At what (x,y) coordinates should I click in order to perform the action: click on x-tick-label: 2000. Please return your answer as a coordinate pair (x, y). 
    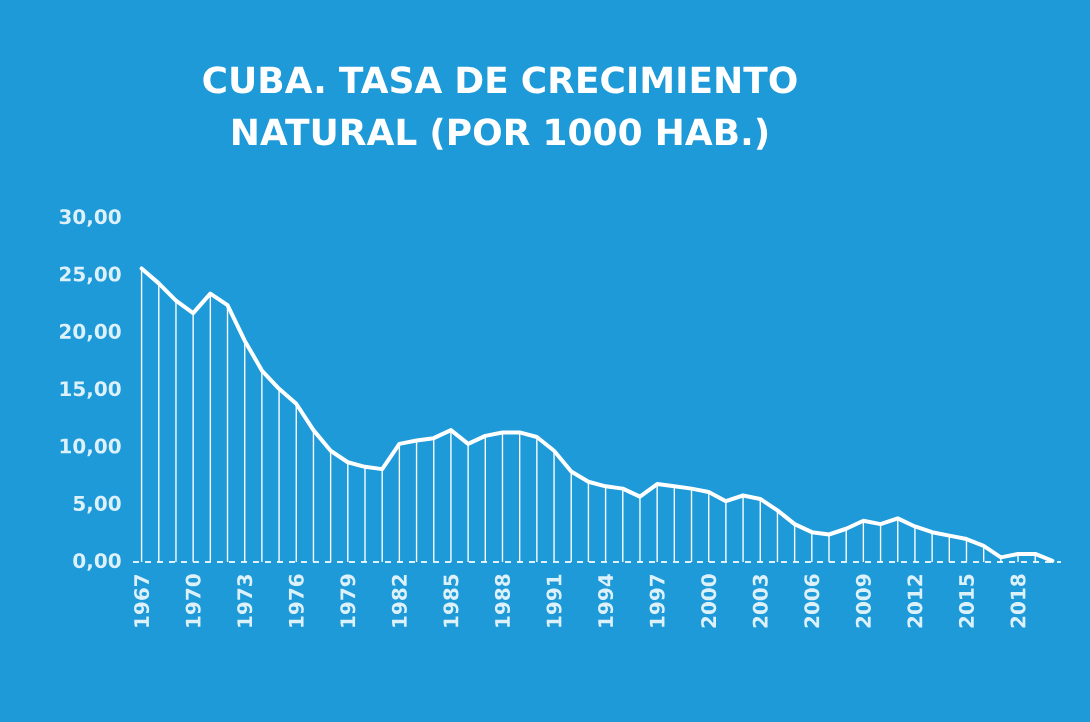
    Looking at the image, I should click on (709, 601).